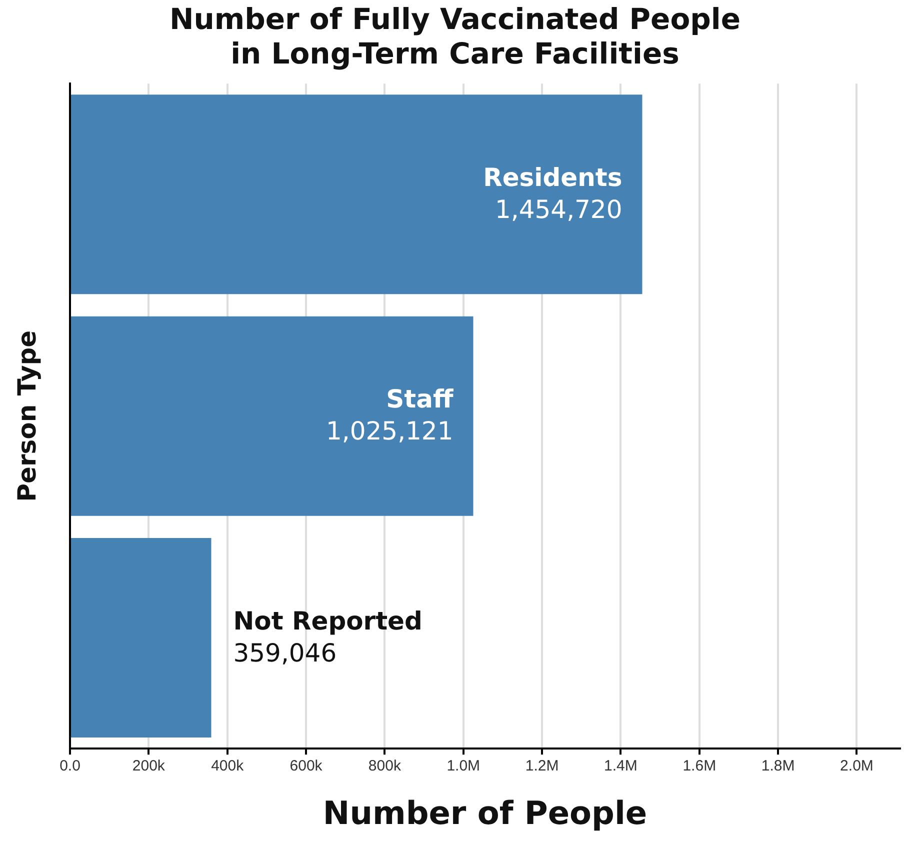 The image size is (912, 843). What do you see at coordinates (552, 177) in the screenshot?
I see `y-tick-label: Residents` at bounding box center [552, 177].